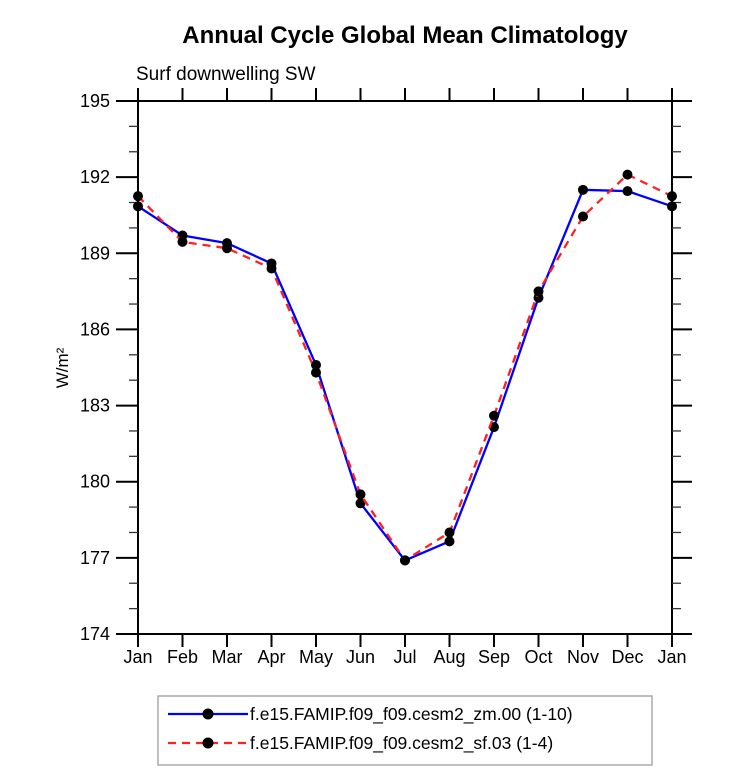 The image size is (733, 773). Describe the element at coordinates (95, 406) in the screenshot. I see `y-tick-label: 183` at that location.